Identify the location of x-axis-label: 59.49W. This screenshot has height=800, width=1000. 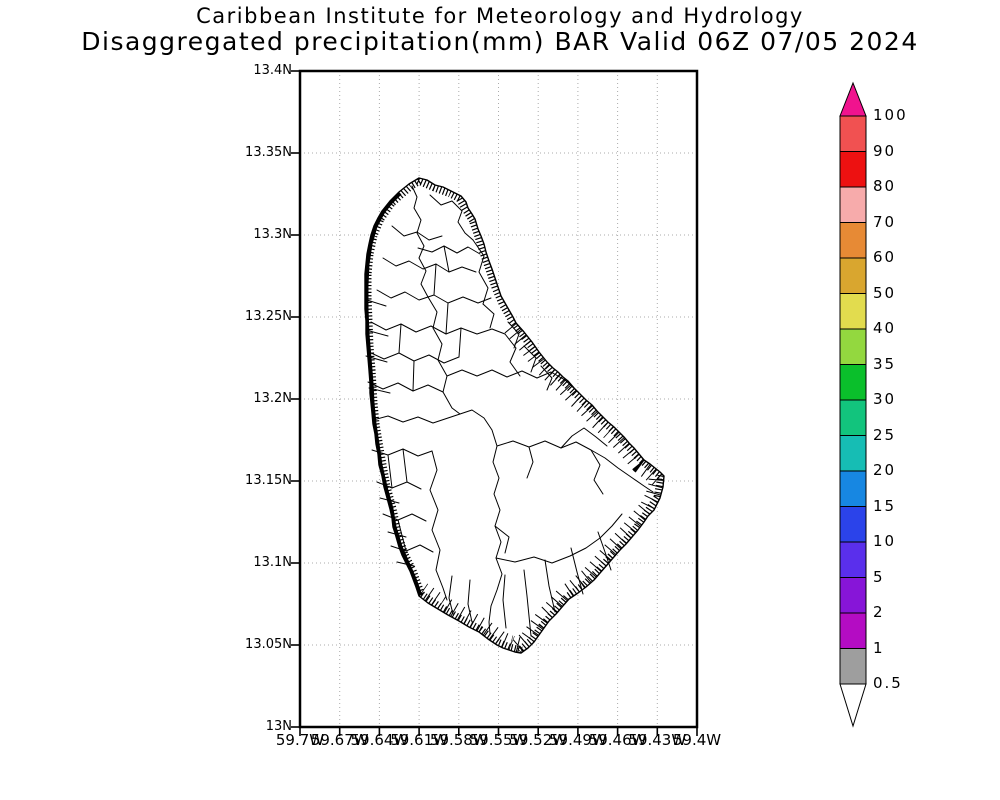
(578, 740).